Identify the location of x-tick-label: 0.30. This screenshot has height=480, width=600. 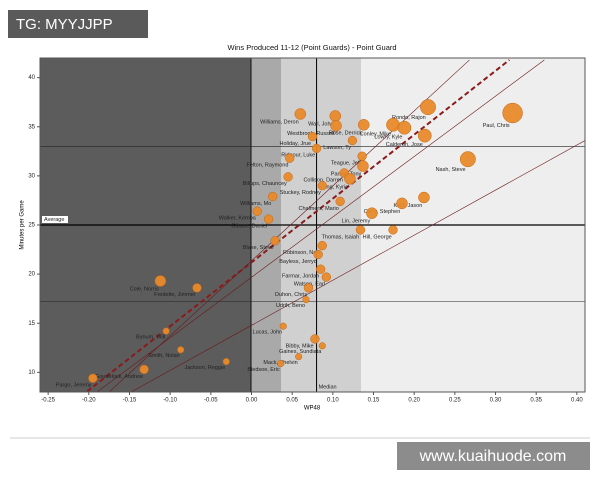
(496, 401).